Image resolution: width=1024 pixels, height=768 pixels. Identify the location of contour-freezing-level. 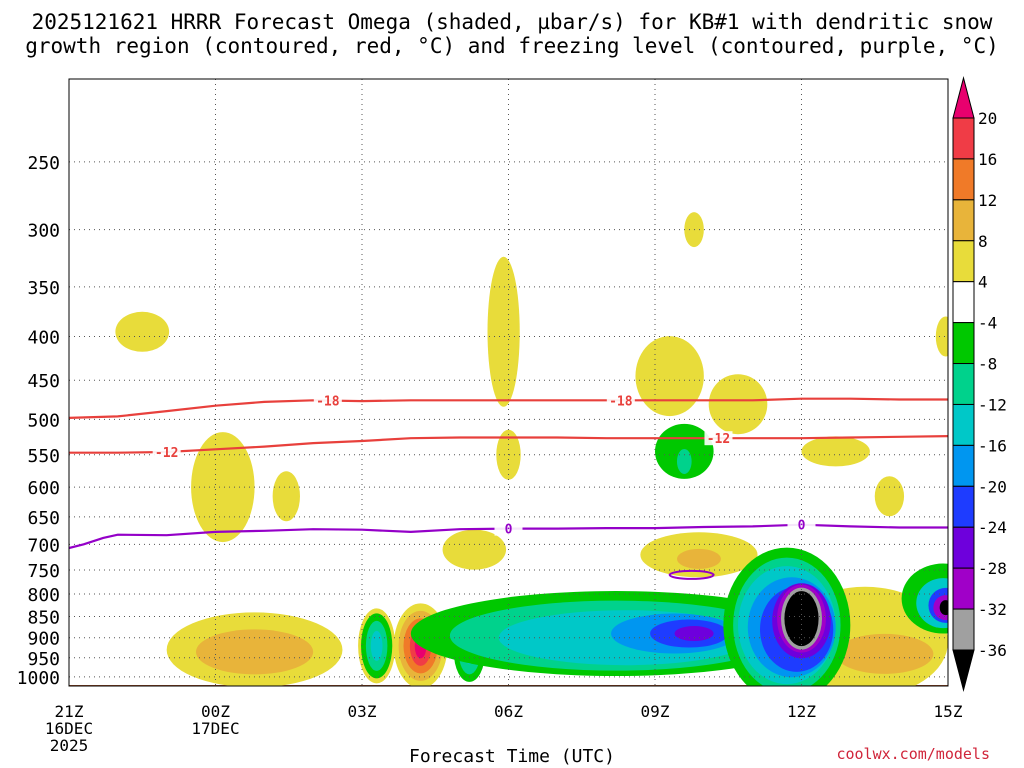
(508, 536).